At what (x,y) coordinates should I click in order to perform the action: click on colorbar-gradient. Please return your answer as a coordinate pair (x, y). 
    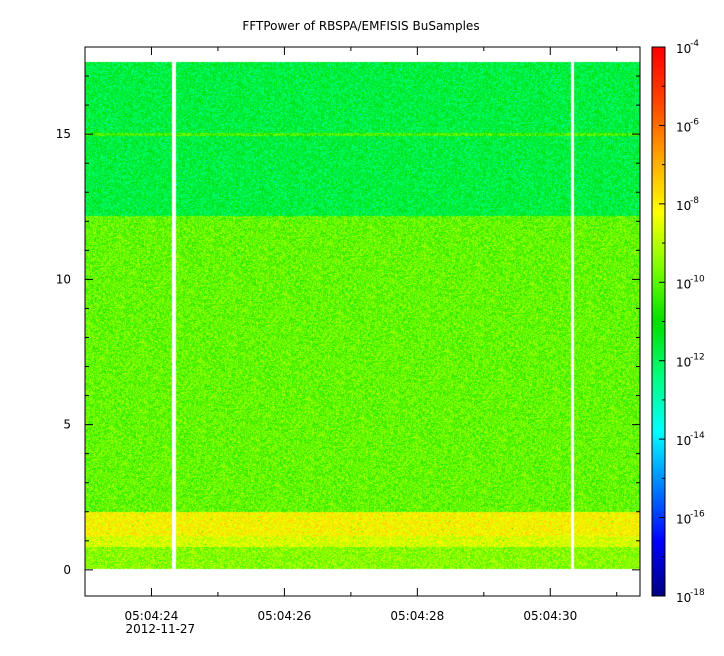
    Looking at the image, I should click on (658, 321).